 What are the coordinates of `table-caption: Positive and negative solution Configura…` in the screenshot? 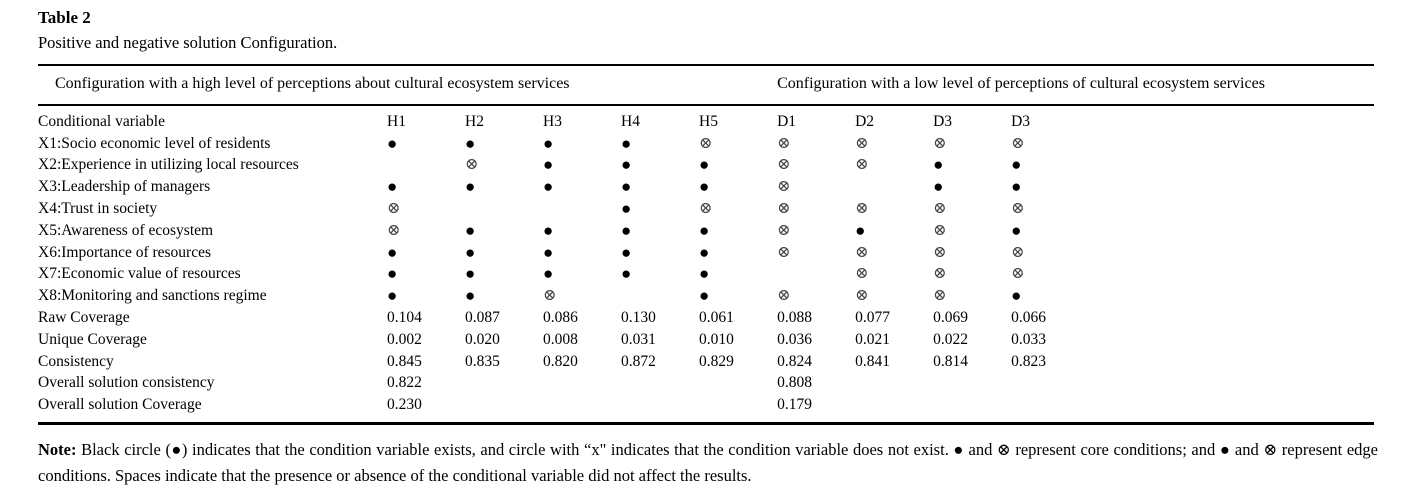 It's located at (188, 42).